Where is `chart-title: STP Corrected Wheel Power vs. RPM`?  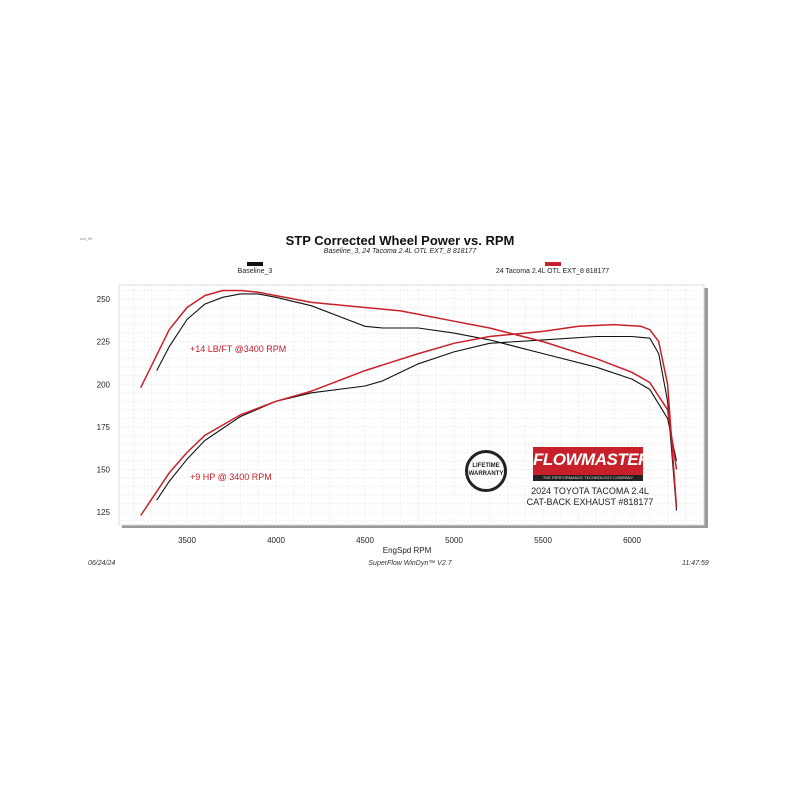 chart-title: STP Corrected Wheel Power vs. RPM is located at coordinates (400, 240).